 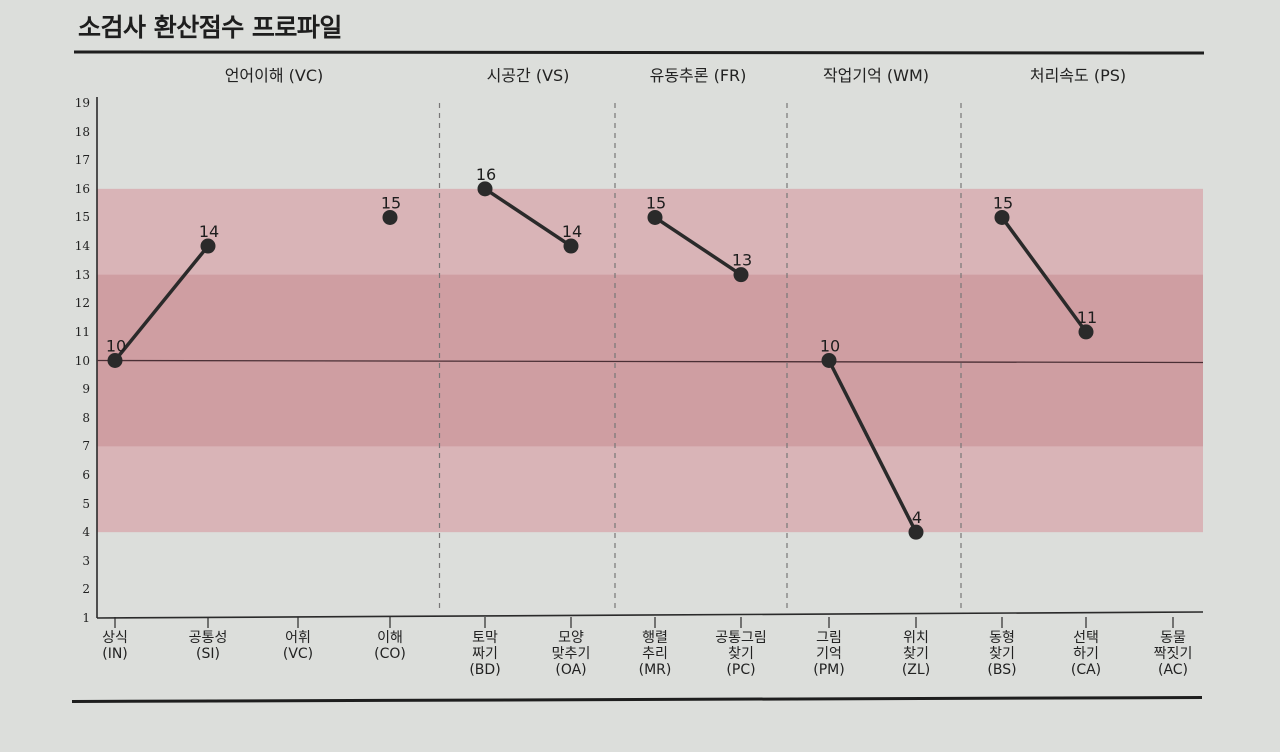 What do you see at coordinates (82, 103) in the screenshot?
I see `y-tick-label: 19` at bounding box center [82, 103].